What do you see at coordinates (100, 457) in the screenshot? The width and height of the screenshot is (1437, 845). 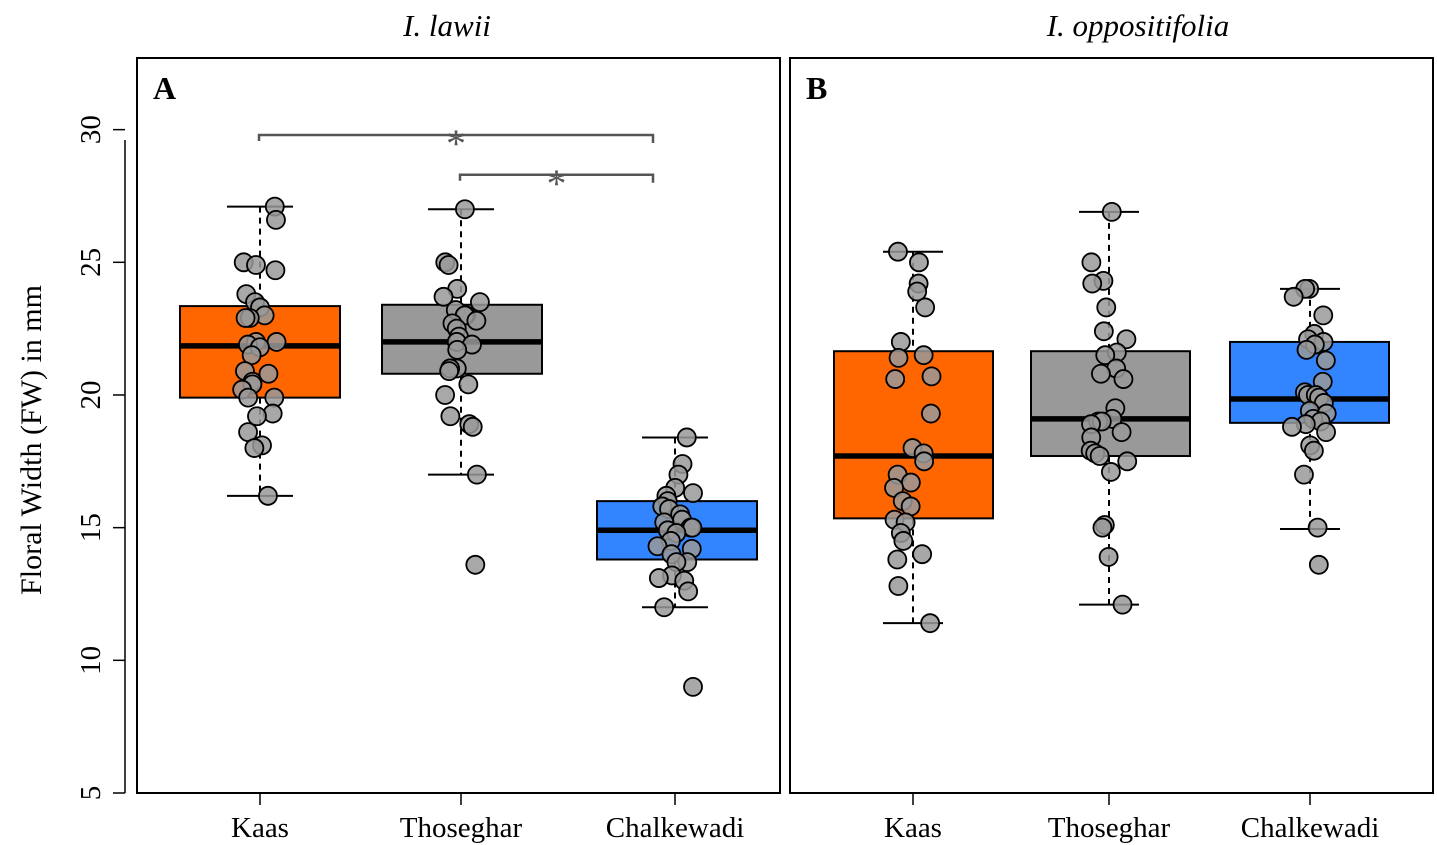 I see `y-ticks: 5 10 15 20 25 30` at bounding box center [100, 457].